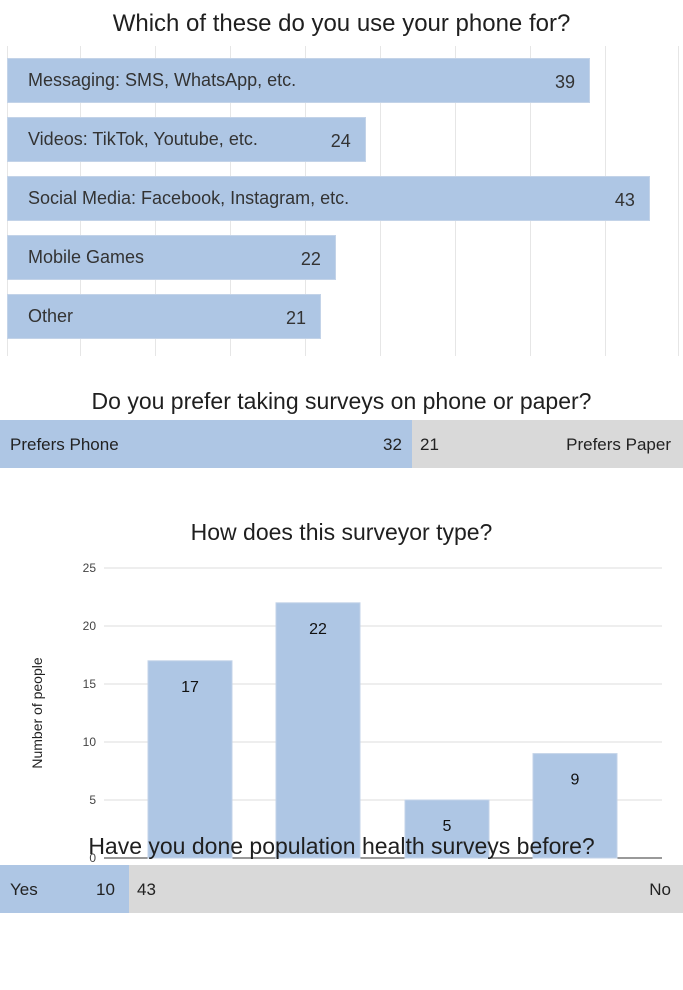  What do you see at coordinates (547, 444) in the screenshot?
I see `chart2-segment-right` at bounding box center [547, 444].